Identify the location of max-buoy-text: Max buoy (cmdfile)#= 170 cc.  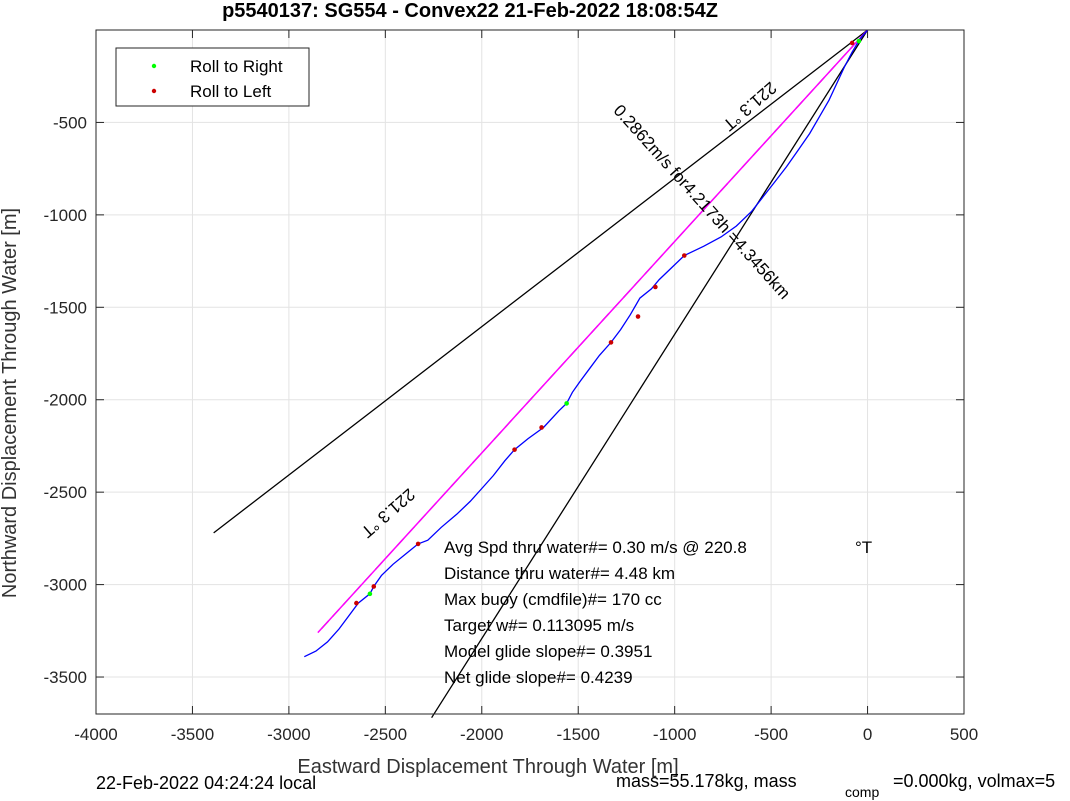
(553, 599).